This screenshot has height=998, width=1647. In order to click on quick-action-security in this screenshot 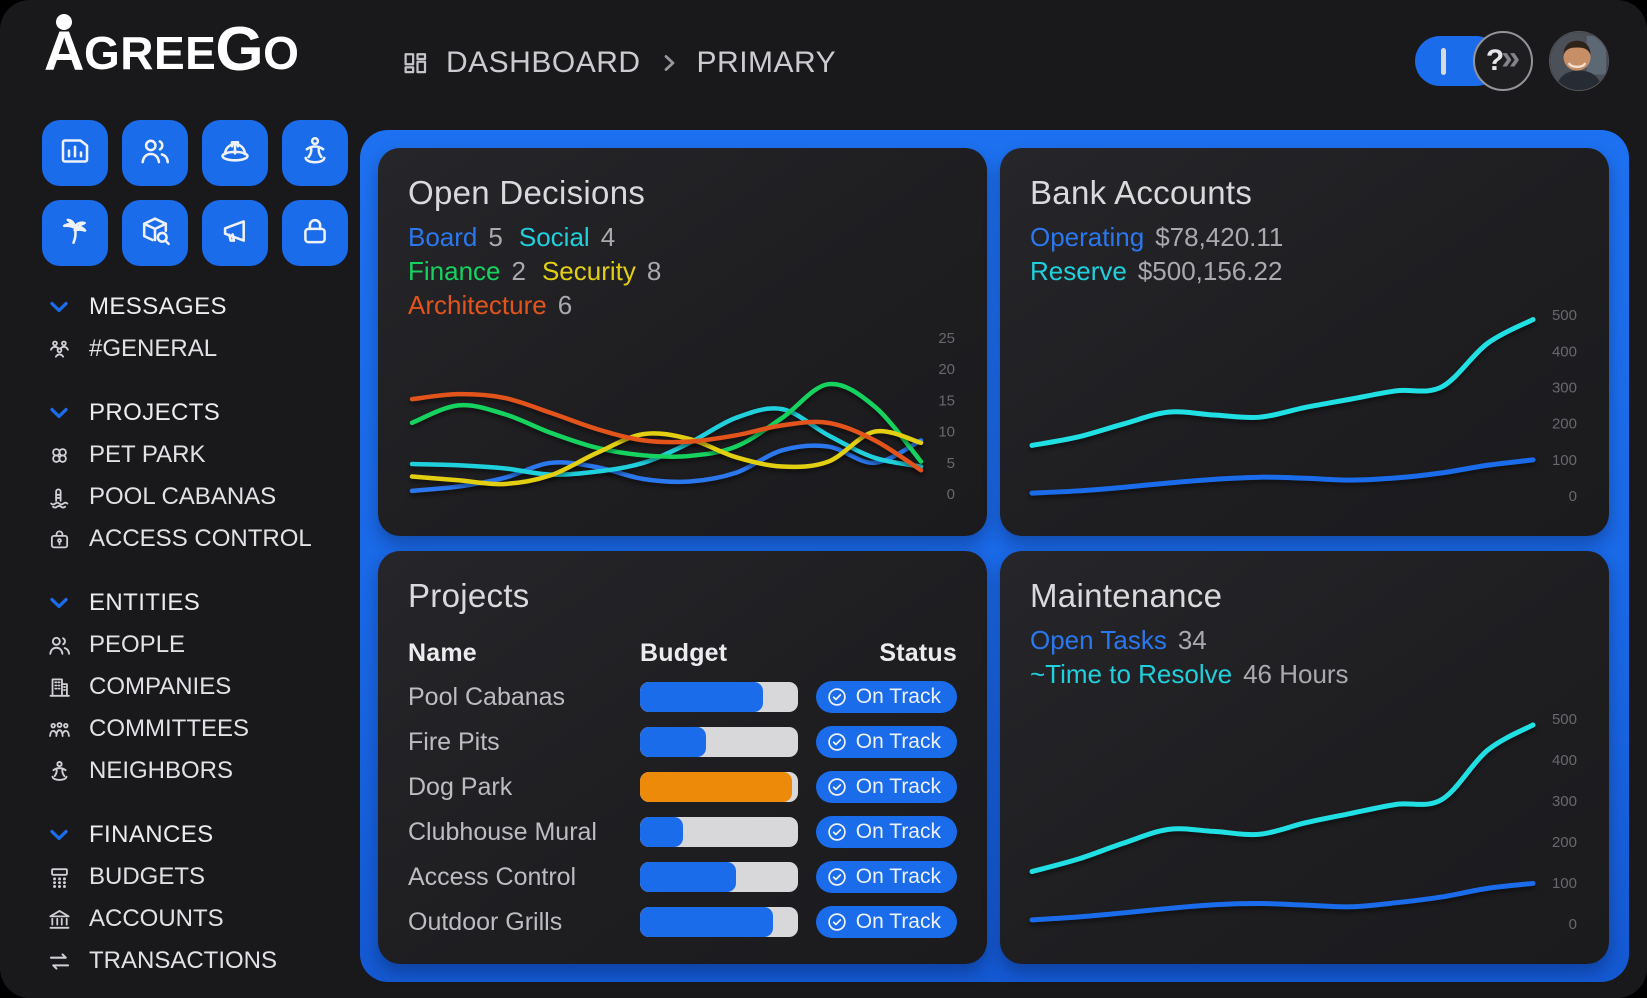, I will do `click(315, 233)`.